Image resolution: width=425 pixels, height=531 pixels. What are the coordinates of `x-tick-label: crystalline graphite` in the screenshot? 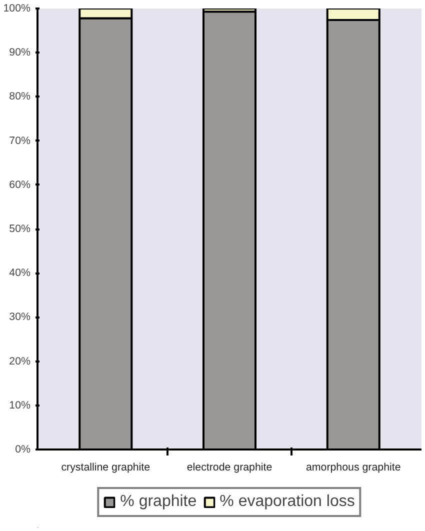 It's located at (105, 468).